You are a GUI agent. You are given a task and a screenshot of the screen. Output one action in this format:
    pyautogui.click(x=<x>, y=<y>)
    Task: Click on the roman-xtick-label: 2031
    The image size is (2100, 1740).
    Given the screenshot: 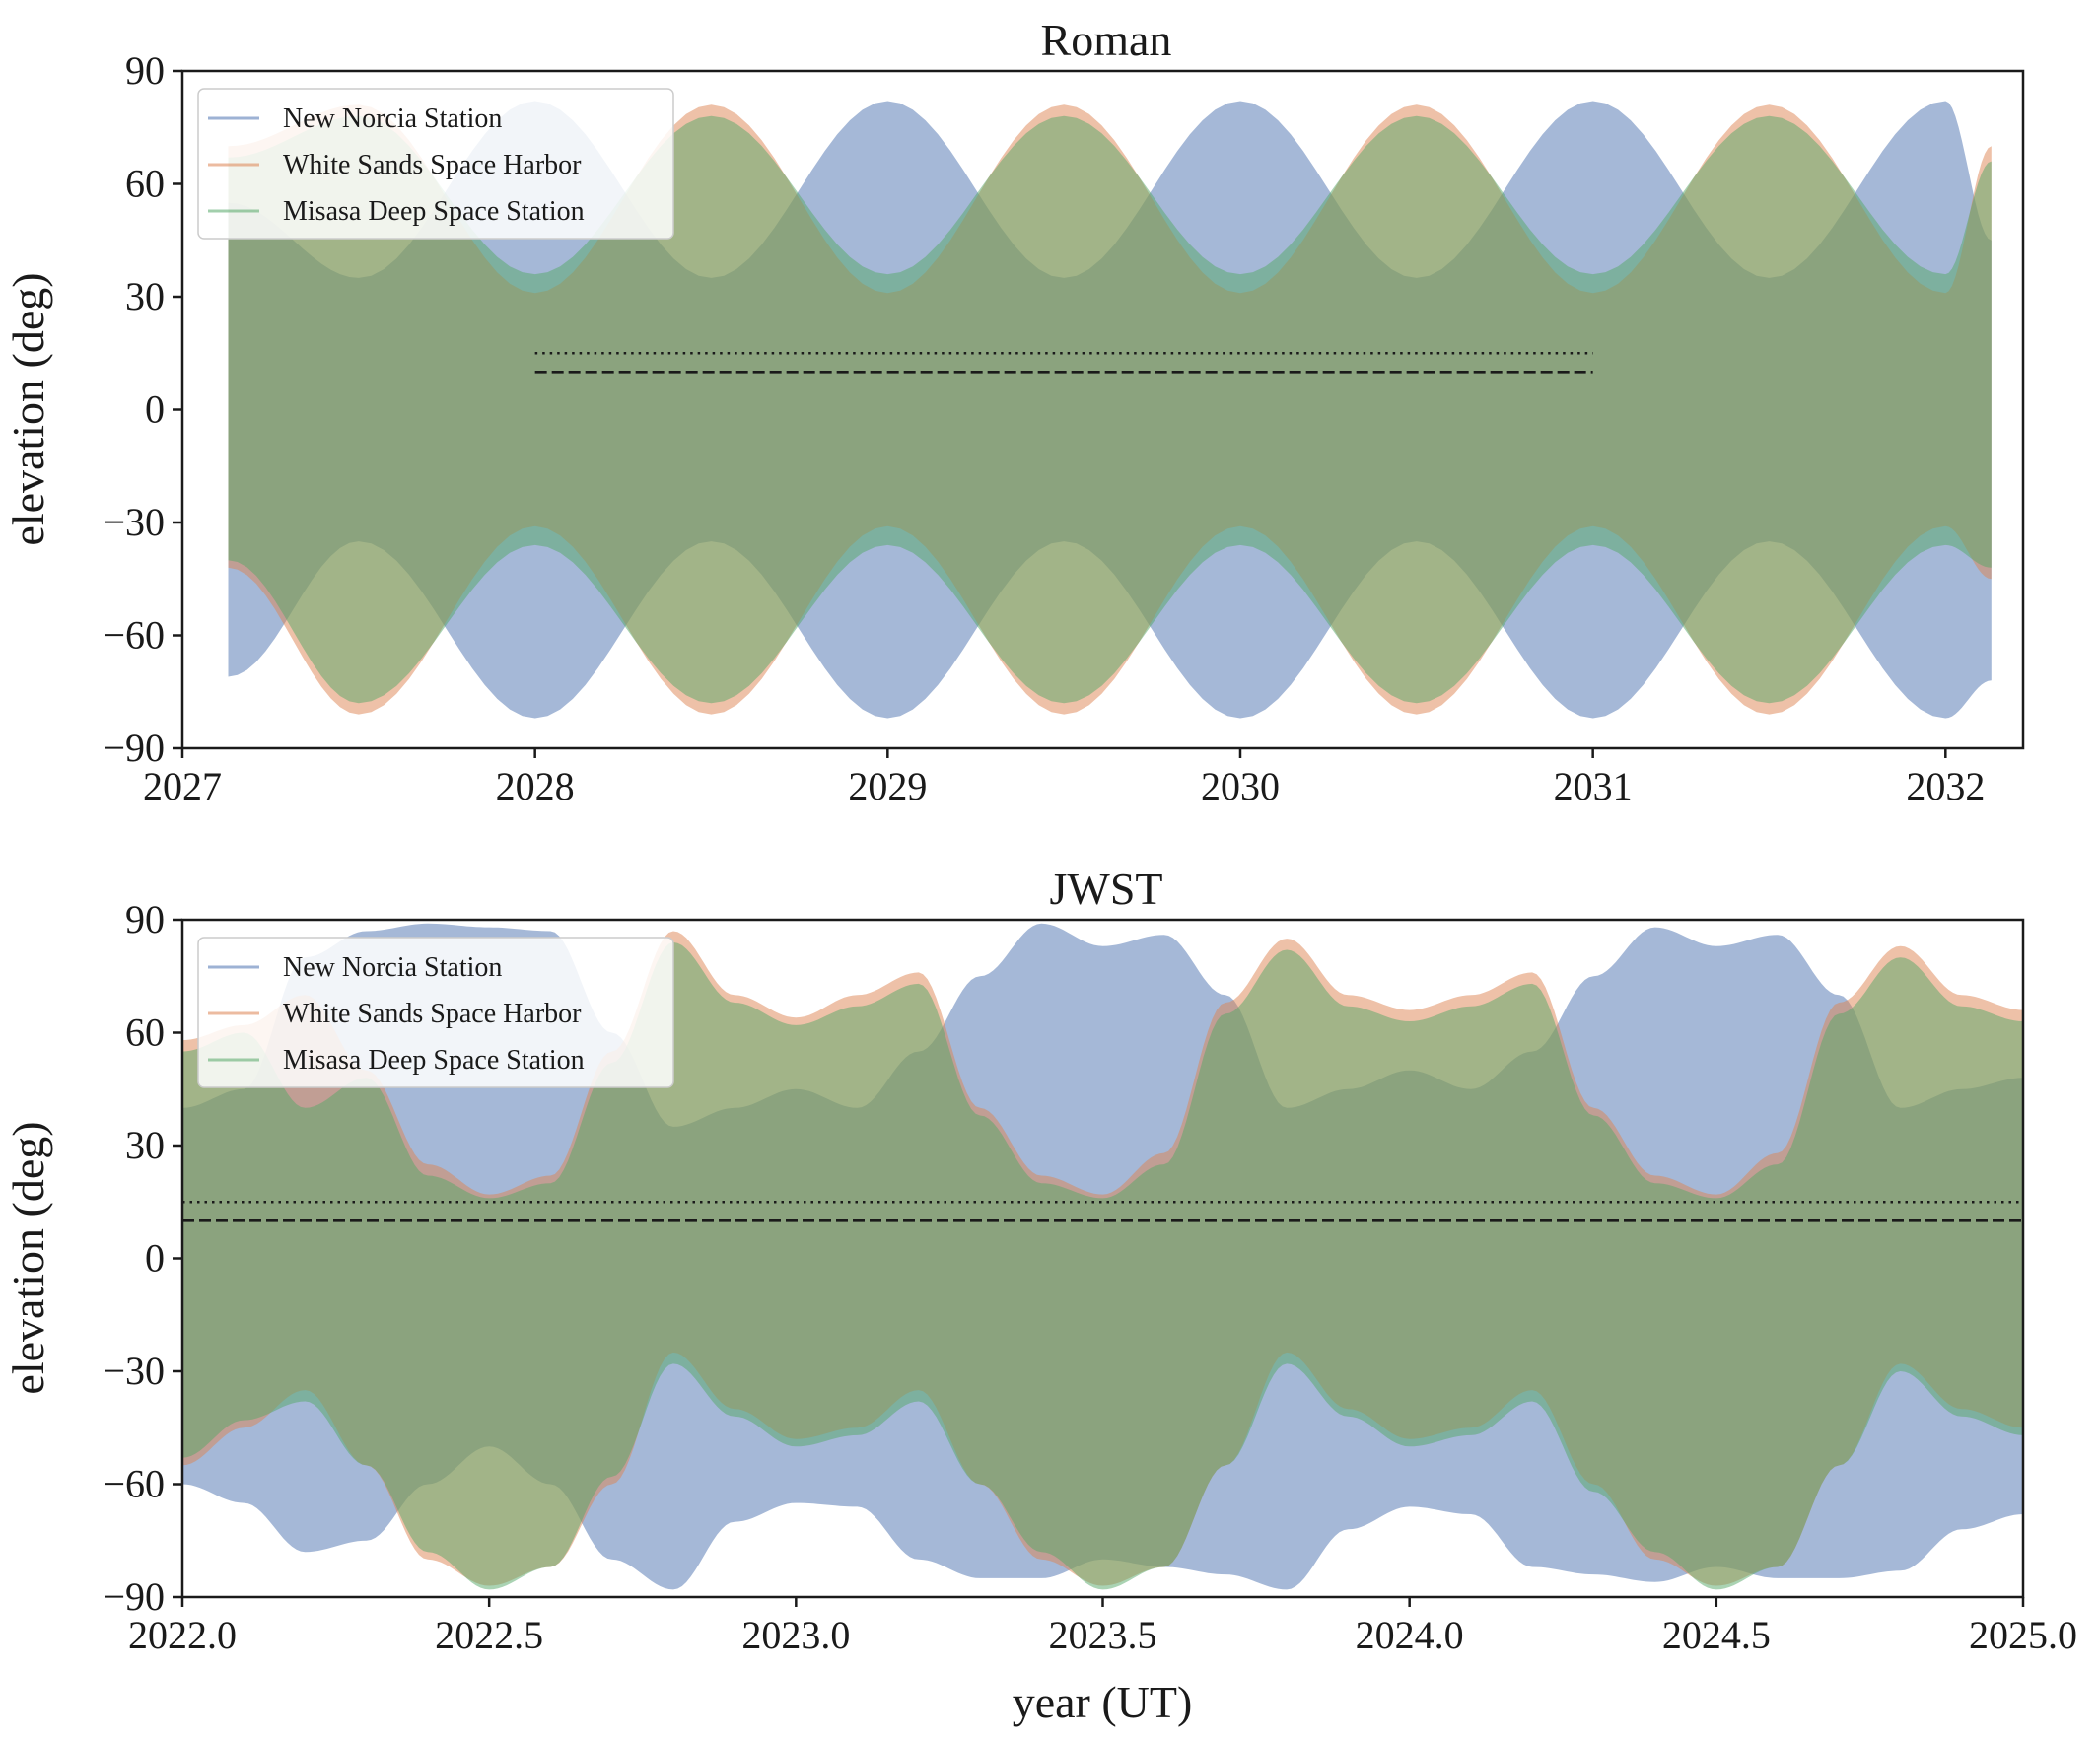 What is the action you would take?
    pyautogui.click(x=1593, y=786)
    